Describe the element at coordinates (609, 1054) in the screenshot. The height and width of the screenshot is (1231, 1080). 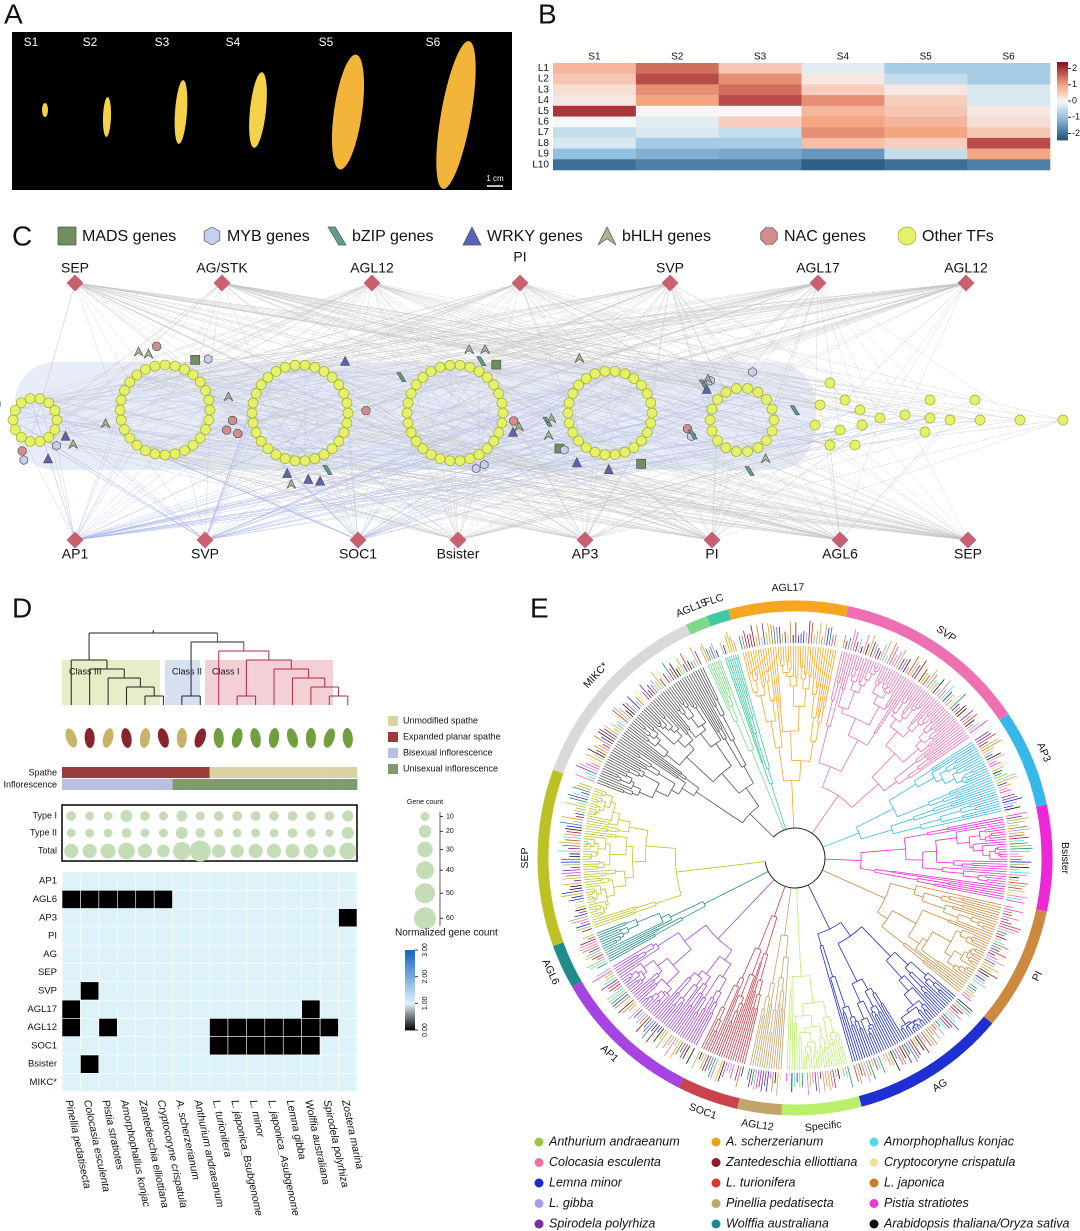
I see `clade-label: AP1` at that location.